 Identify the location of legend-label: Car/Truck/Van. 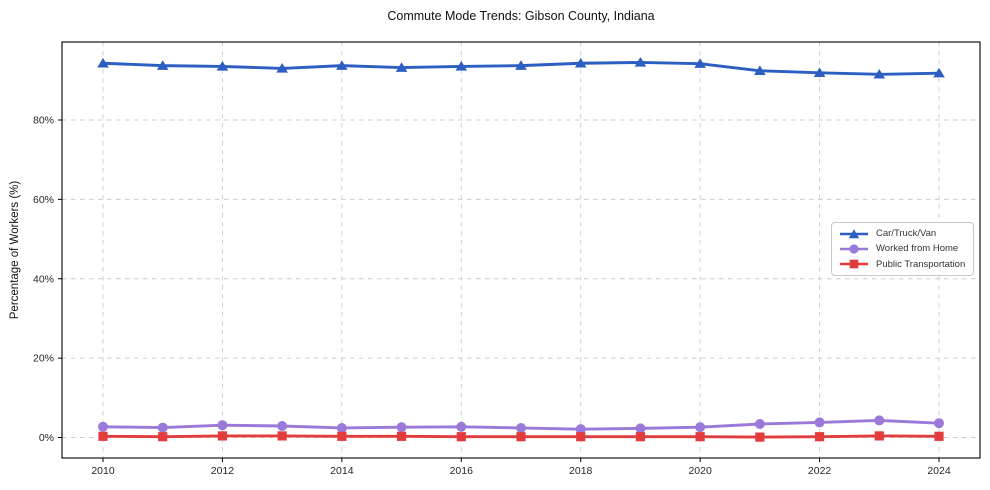
(906, 234).